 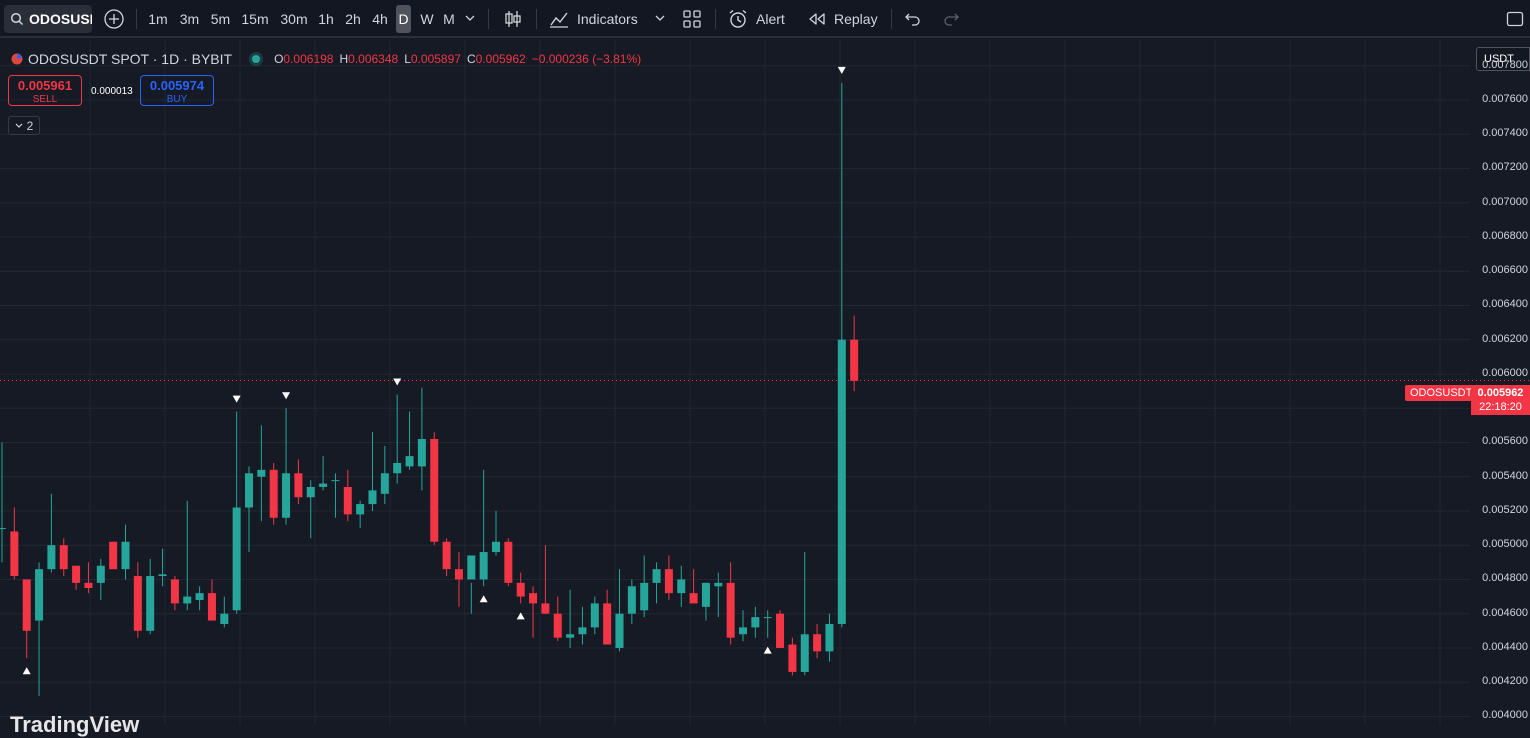 I want to click on close-value: 0.005962, so click(x=500, y=59).